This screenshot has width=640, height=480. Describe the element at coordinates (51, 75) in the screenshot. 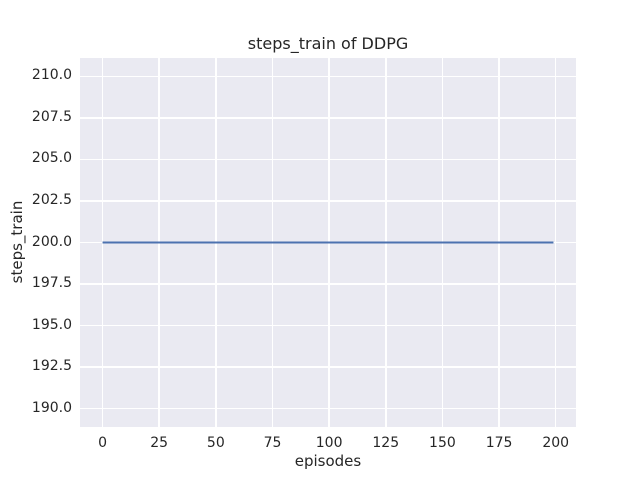

I see `y-tick-label: 210.0` at that location.